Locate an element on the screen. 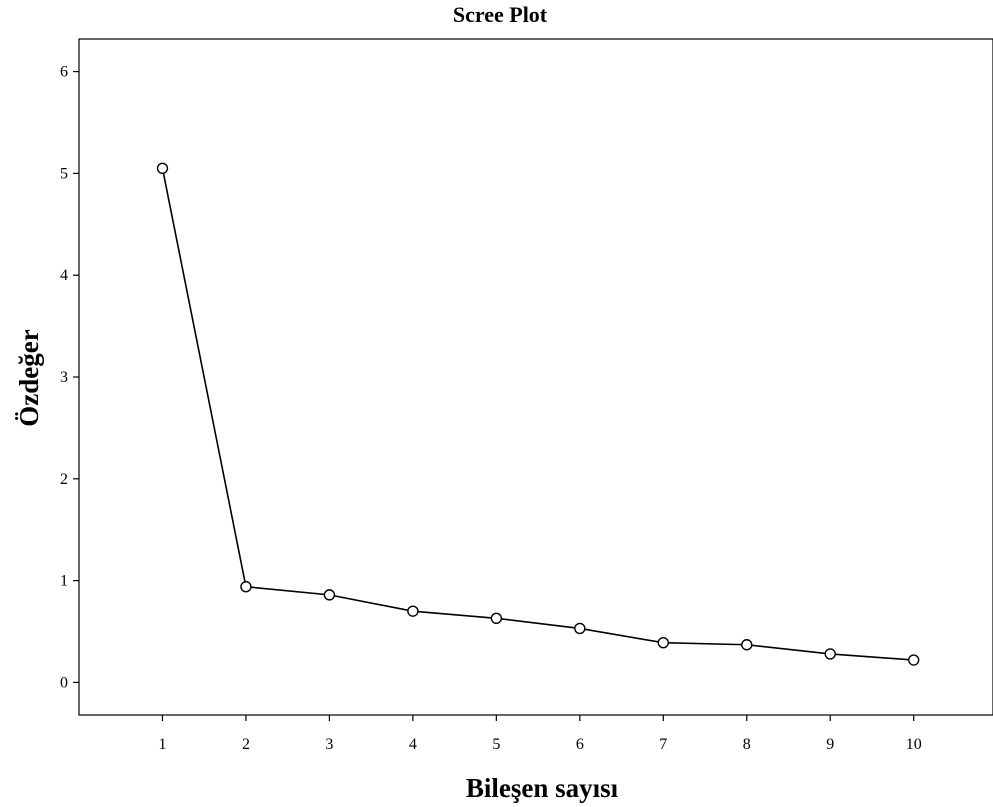  y-tick-label: 6 is located at coordinates (64, 72).